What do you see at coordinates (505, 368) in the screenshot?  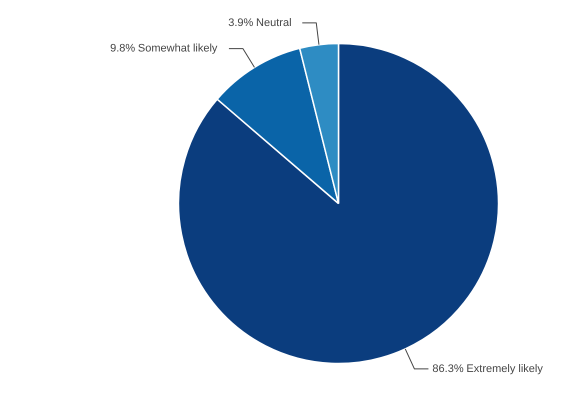 I see `slice-label: Extremely likely` at bounding box center [505, 368].